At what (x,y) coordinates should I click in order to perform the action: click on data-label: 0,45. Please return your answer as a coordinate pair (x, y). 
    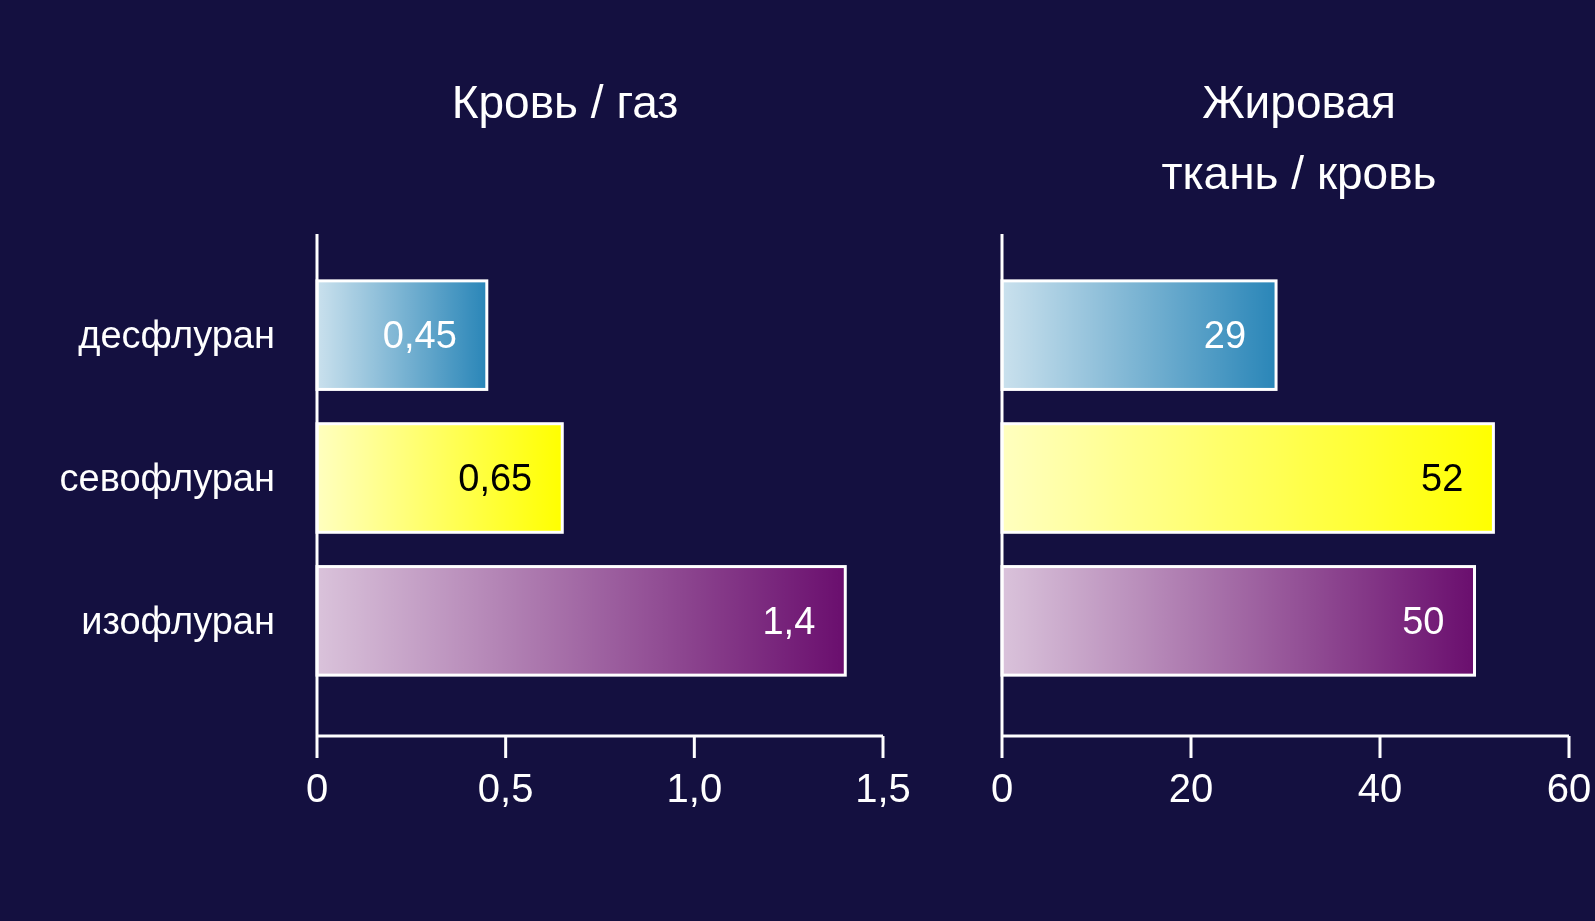
    Looking at the image, I should click on (419, 335).